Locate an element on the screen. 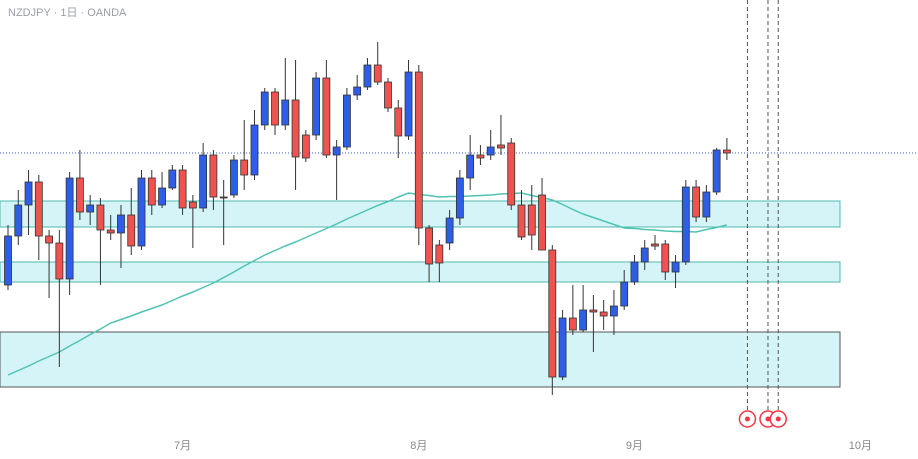 Image resolution: width=918 pixels, height=459 pixels. x-tick-label: 10月 is located at coordinates (860, 446).